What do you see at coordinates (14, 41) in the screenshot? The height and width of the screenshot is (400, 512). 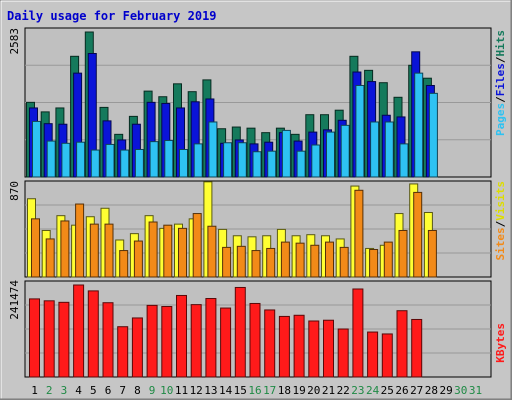 I see `panel1-ymax-label: 2583` at bounding box center [14, 41].